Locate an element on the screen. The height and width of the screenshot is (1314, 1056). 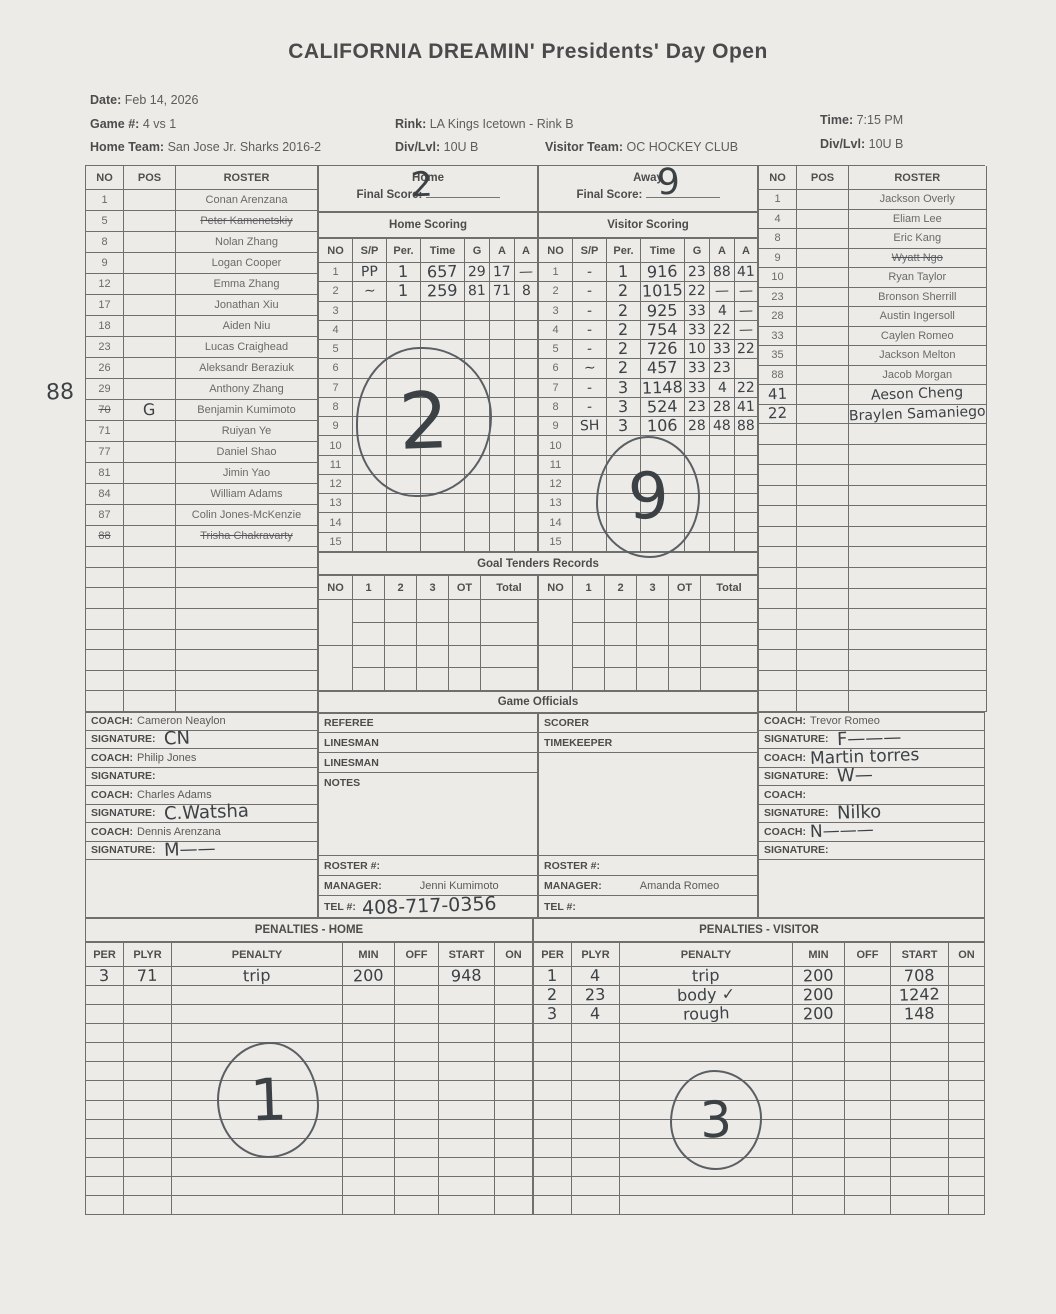
goal-per-cell is located at coordinates (404, 542).